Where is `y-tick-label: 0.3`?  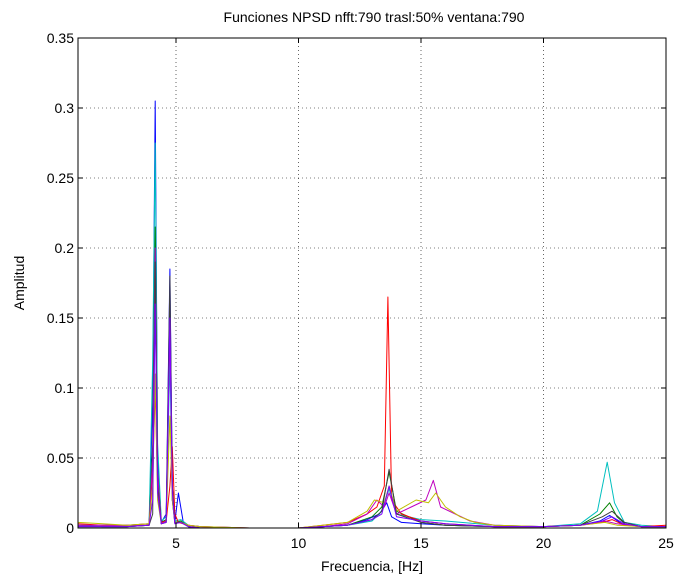
y-tick-label: 0.3 is located at coordinates (65, 108).